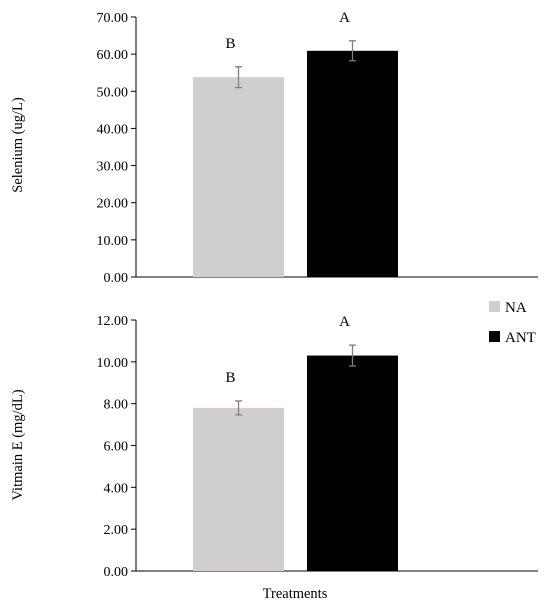 The width and height of the screenshot is (550, 605). What do you see at coordinates (116, 530) in the screenshot?
I see `vitamin-e-y-tick-label: 2.00` at bounding box center [116, 530].